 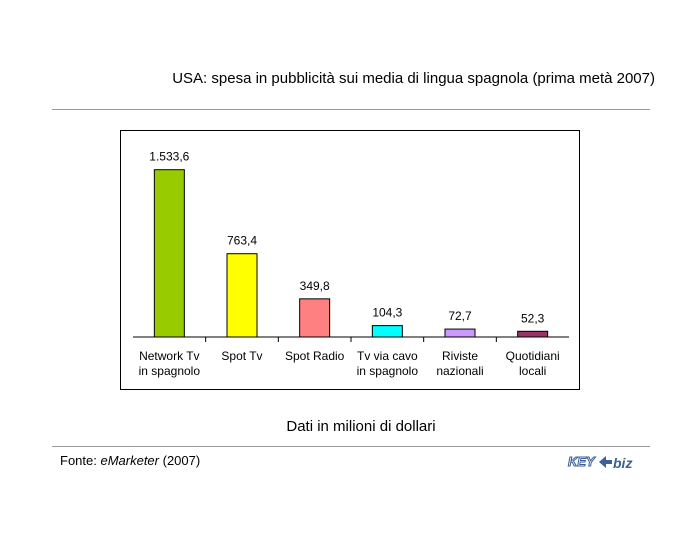 What do you see at coordinates (459, 371) in the screenshot?
I see `tick-label: nazionali` at bounding box center [459, 371].